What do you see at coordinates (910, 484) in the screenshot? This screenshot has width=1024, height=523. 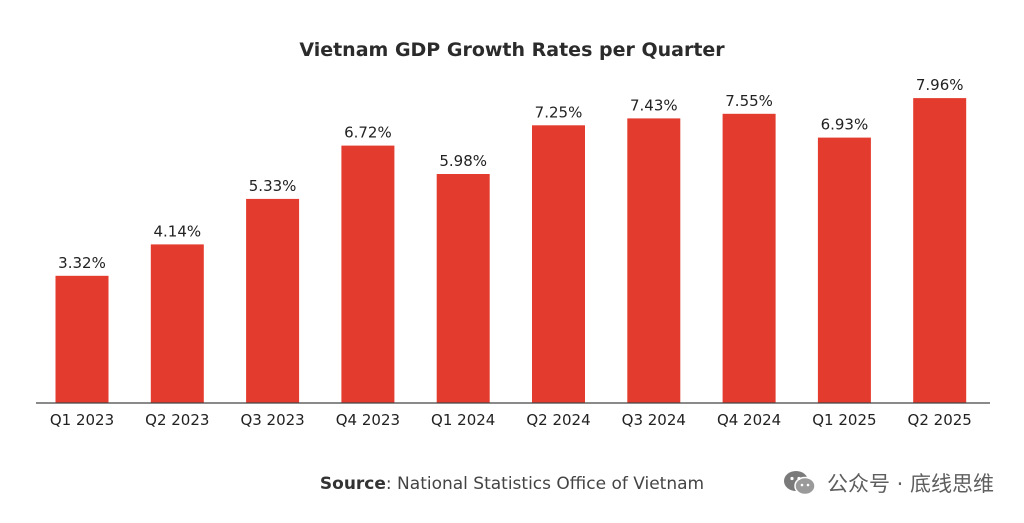 I see `watermark-text: 公众号 · 底线思维` at bounding box center [910, 484].